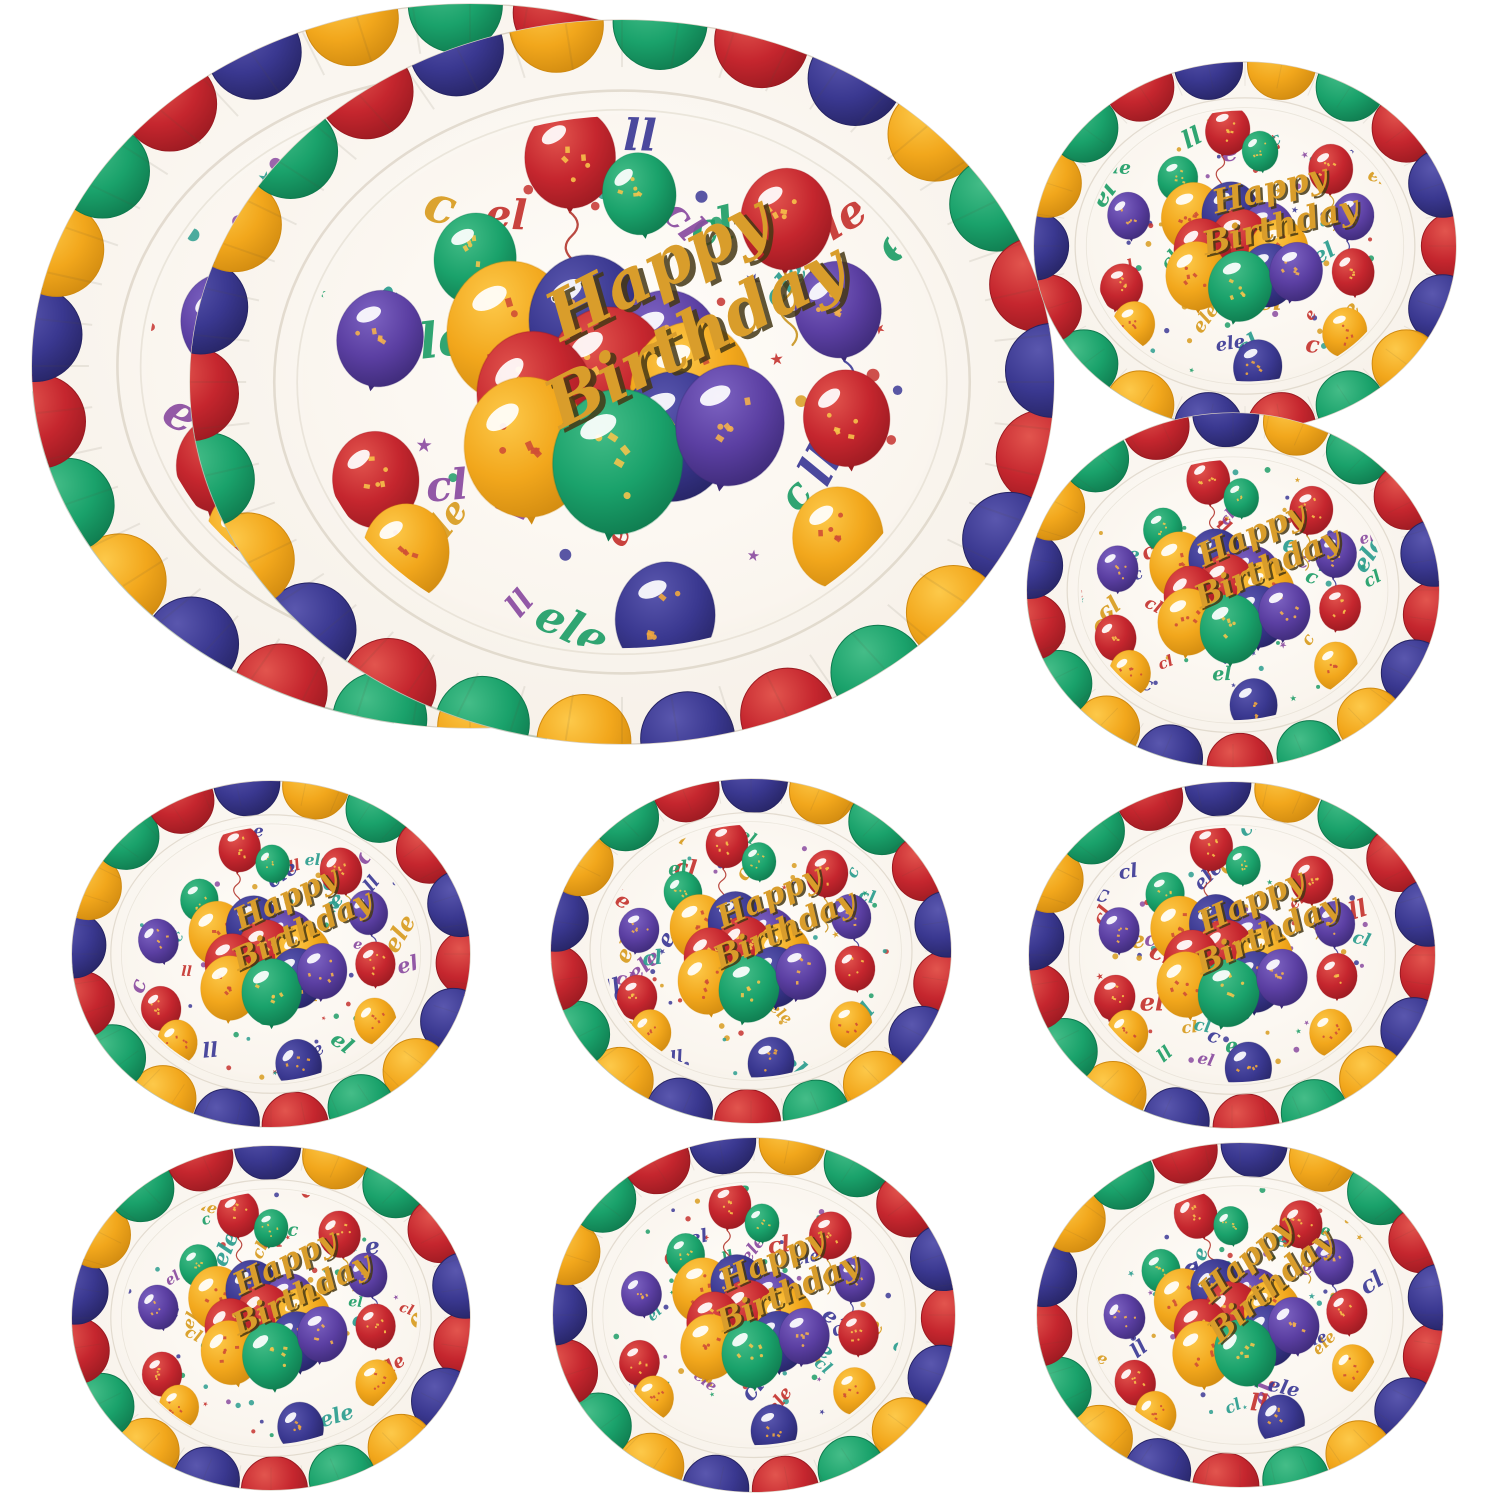 Image resolution: width=1500 pixels, height=1500 pixels. I want to click on confetti-swirl: ll, so click(186, 972).